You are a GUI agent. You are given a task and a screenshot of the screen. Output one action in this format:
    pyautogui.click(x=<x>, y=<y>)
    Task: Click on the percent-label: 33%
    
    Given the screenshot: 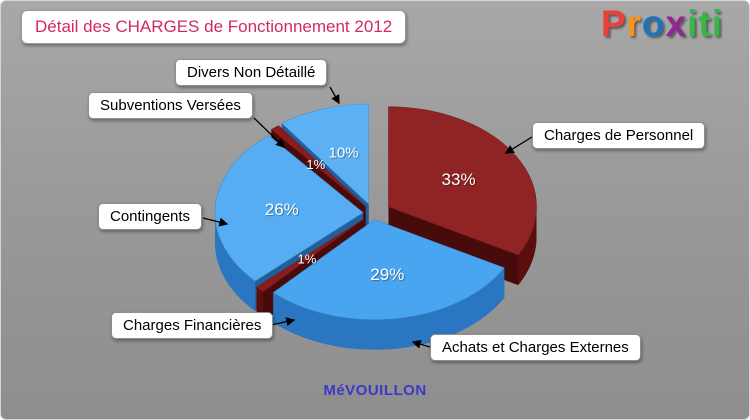 What is the action you would take?
    pyautogui.click(x=459, y=179)
    